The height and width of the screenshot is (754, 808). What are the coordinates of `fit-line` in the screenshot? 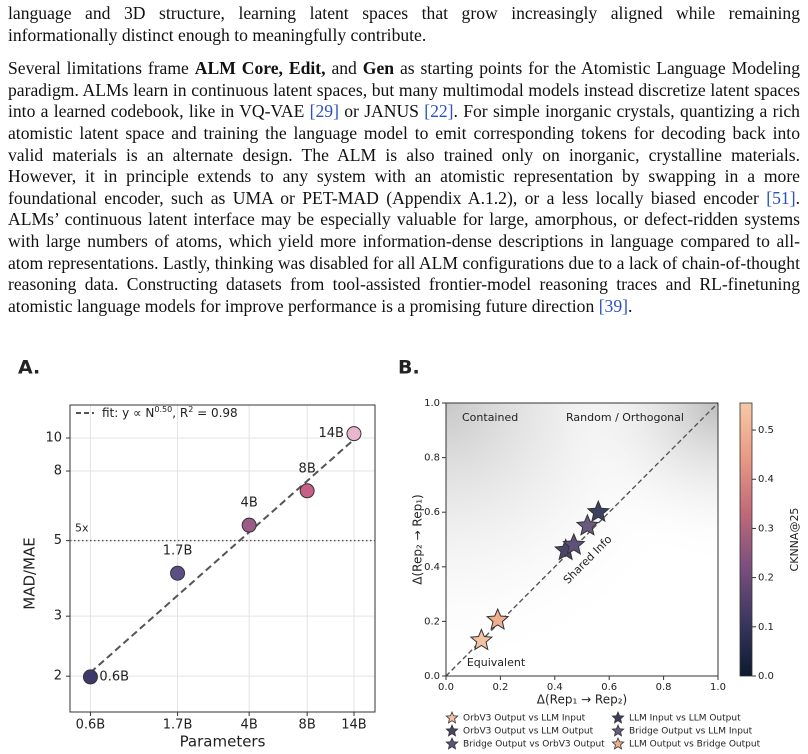 It's located at (222, 556).